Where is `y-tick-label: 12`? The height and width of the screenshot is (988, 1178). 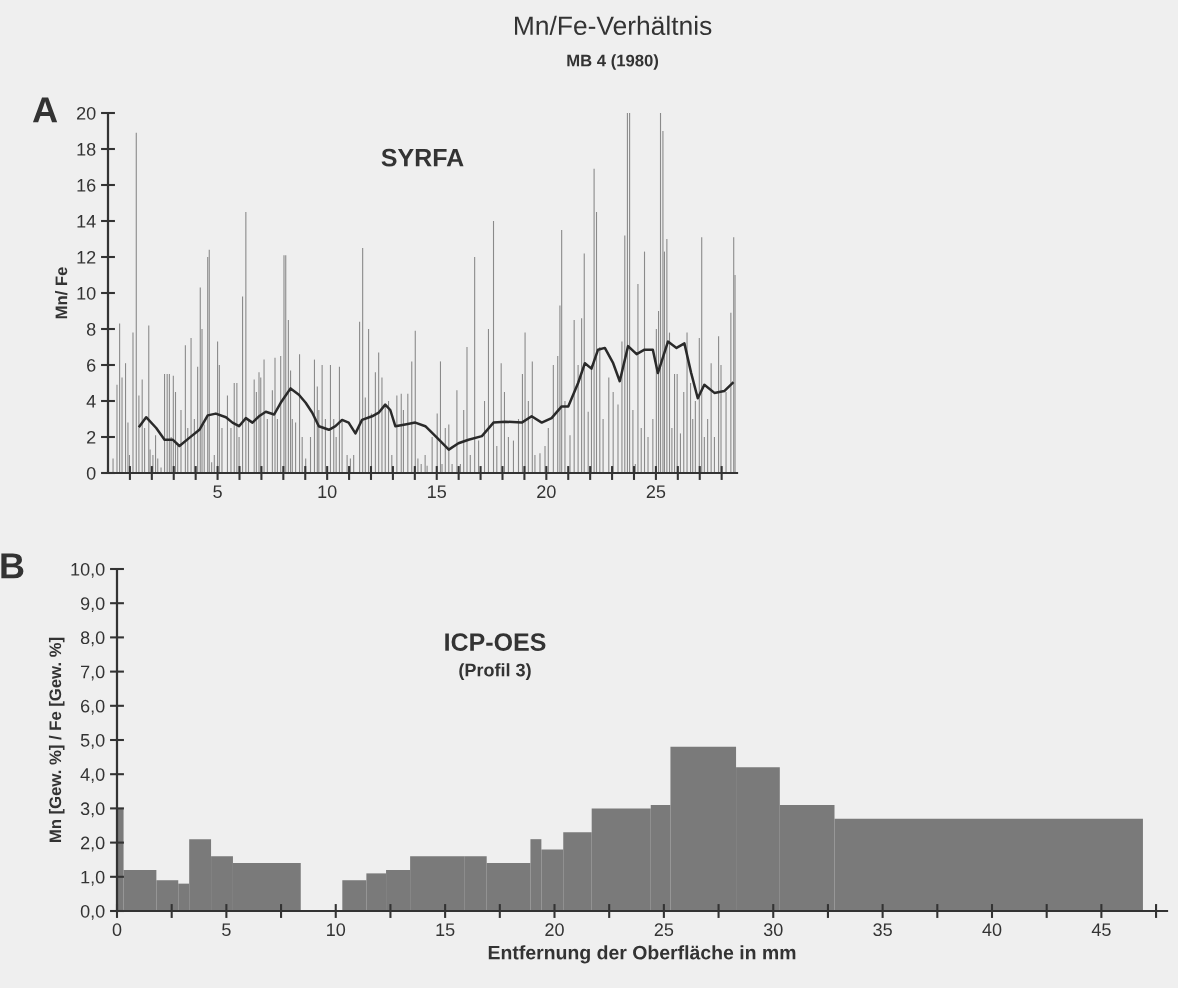
y-tick-label: 12 is located at coordinates (86, 257).